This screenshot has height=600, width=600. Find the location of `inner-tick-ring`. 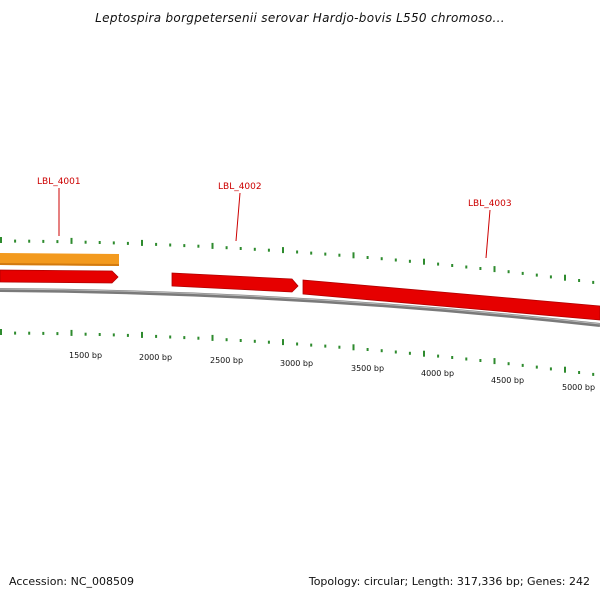

inner-tick-ring is located at coordinates (297, 352).